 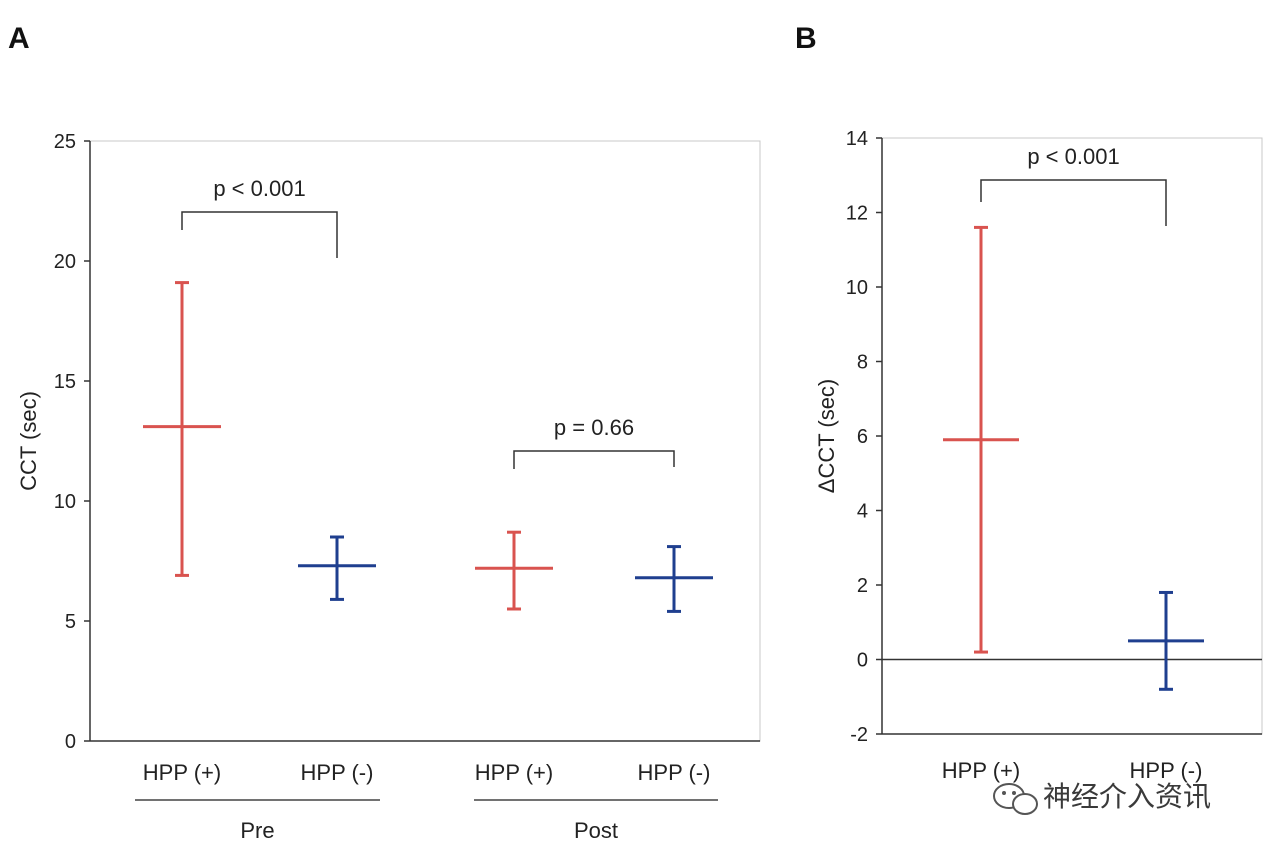 What do you see at coordinates (70, 622) in the screenshot?
I see `y-tick-label: 5` at bounding box center [70, 622].